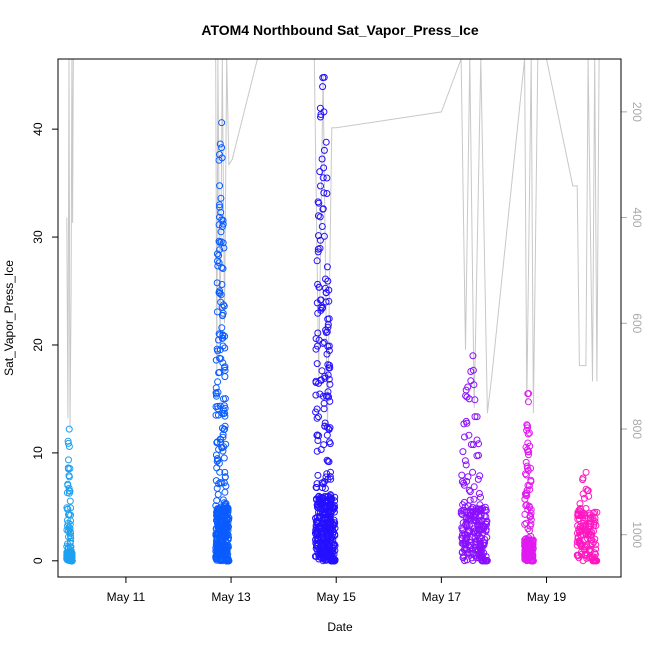  Describe the element at coordinates (337, 597) in the screenshot. I see `x-tick-label: May 15` at that location.